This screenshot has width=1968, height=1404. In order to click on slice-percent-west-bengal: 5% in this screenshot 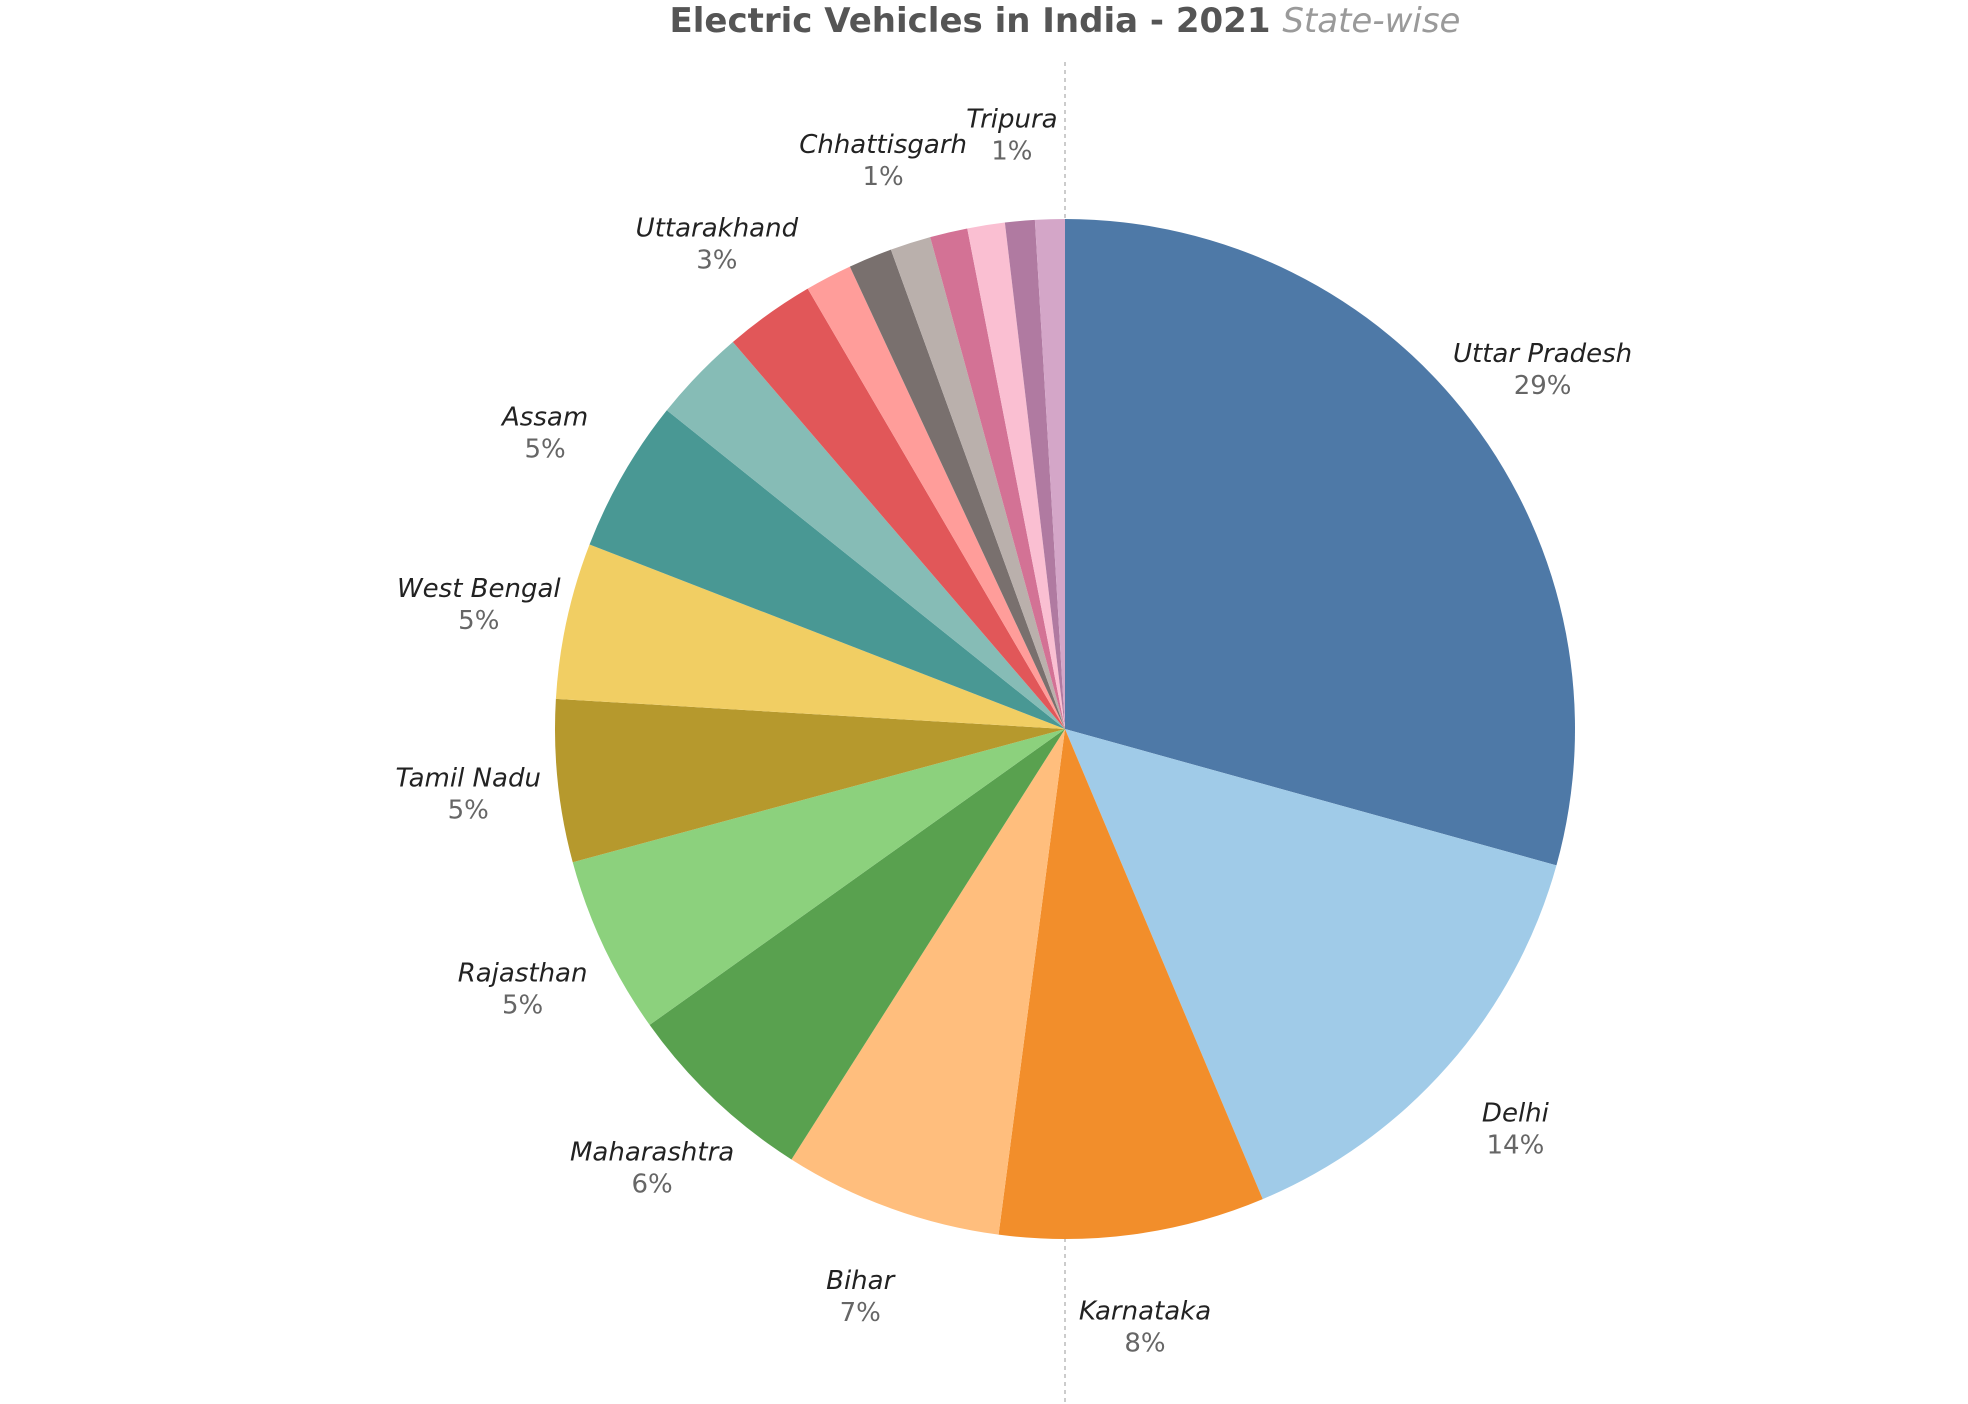, I will do `click(478, 621)`.